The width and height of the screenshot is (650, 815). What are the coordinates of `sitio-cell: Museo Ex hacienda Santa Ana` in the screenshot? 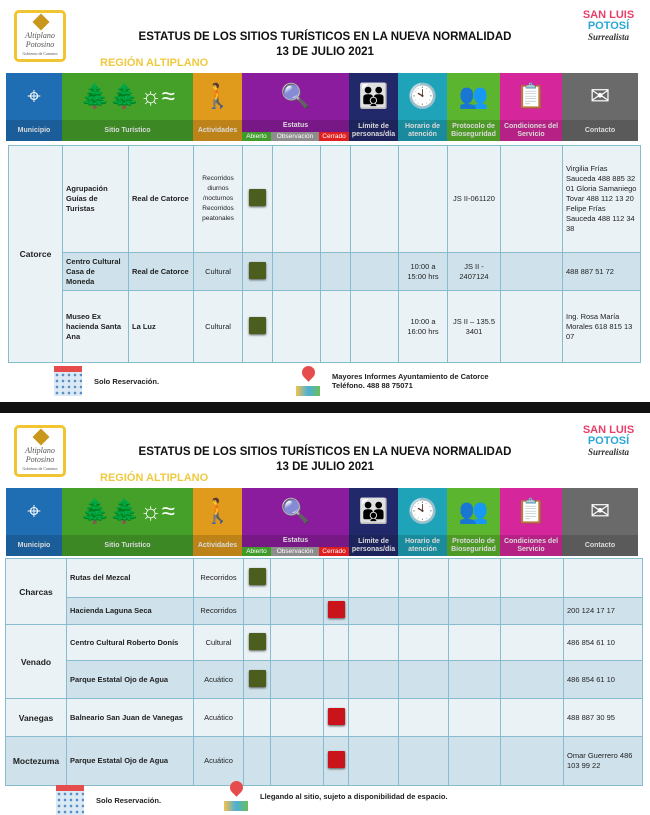 It's located at (95, 326).